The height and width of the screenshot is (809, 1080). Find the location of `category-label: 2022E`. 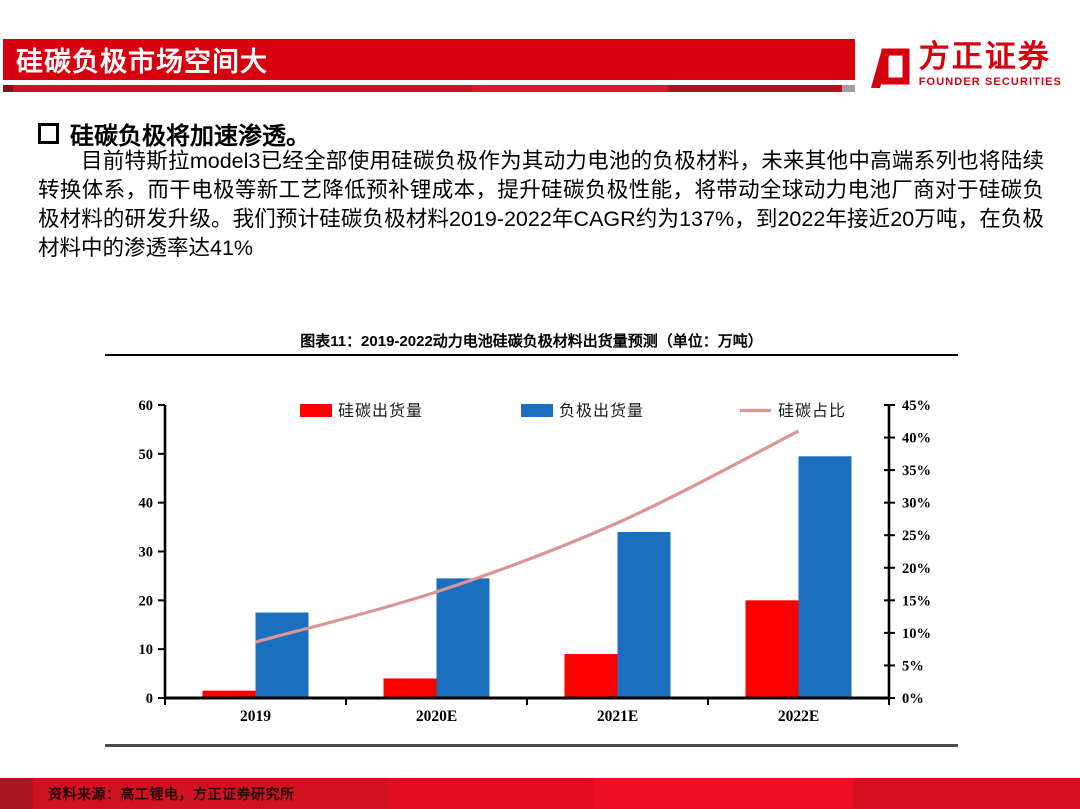

category-label: 2022E is located at coordinates (798, 716).